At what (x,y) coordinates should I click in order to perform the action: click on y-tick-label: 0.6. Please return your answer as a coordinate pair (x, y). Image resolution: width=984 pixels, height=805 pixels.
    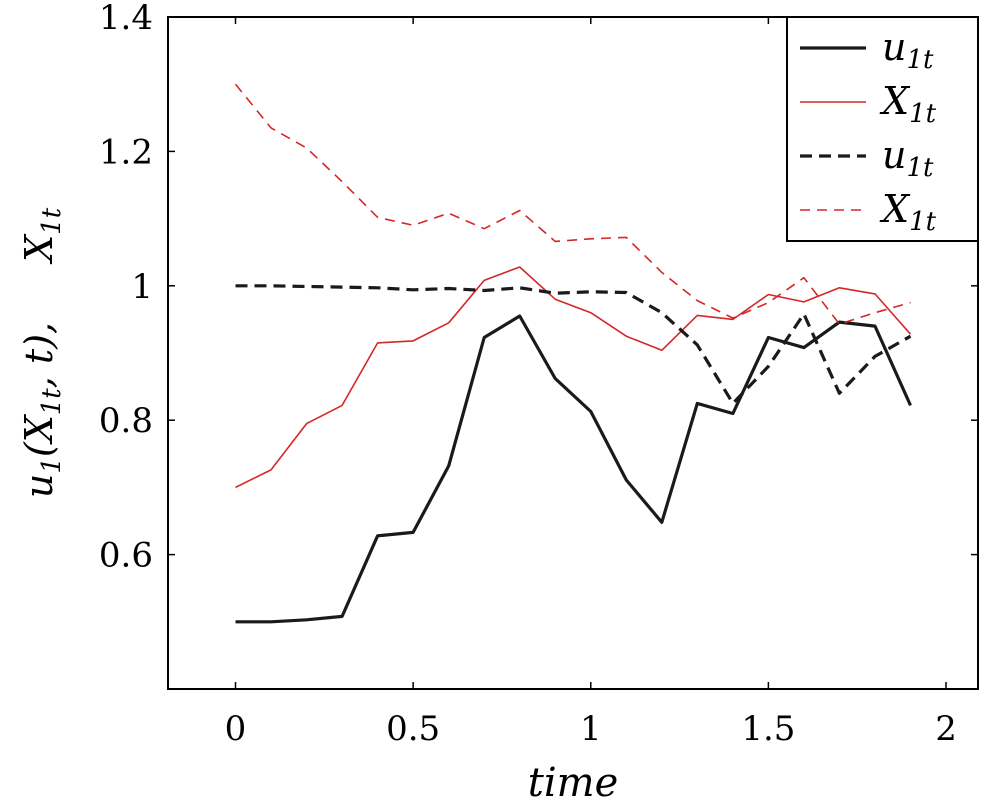
    Looking at the image, I should click on (126, 556).